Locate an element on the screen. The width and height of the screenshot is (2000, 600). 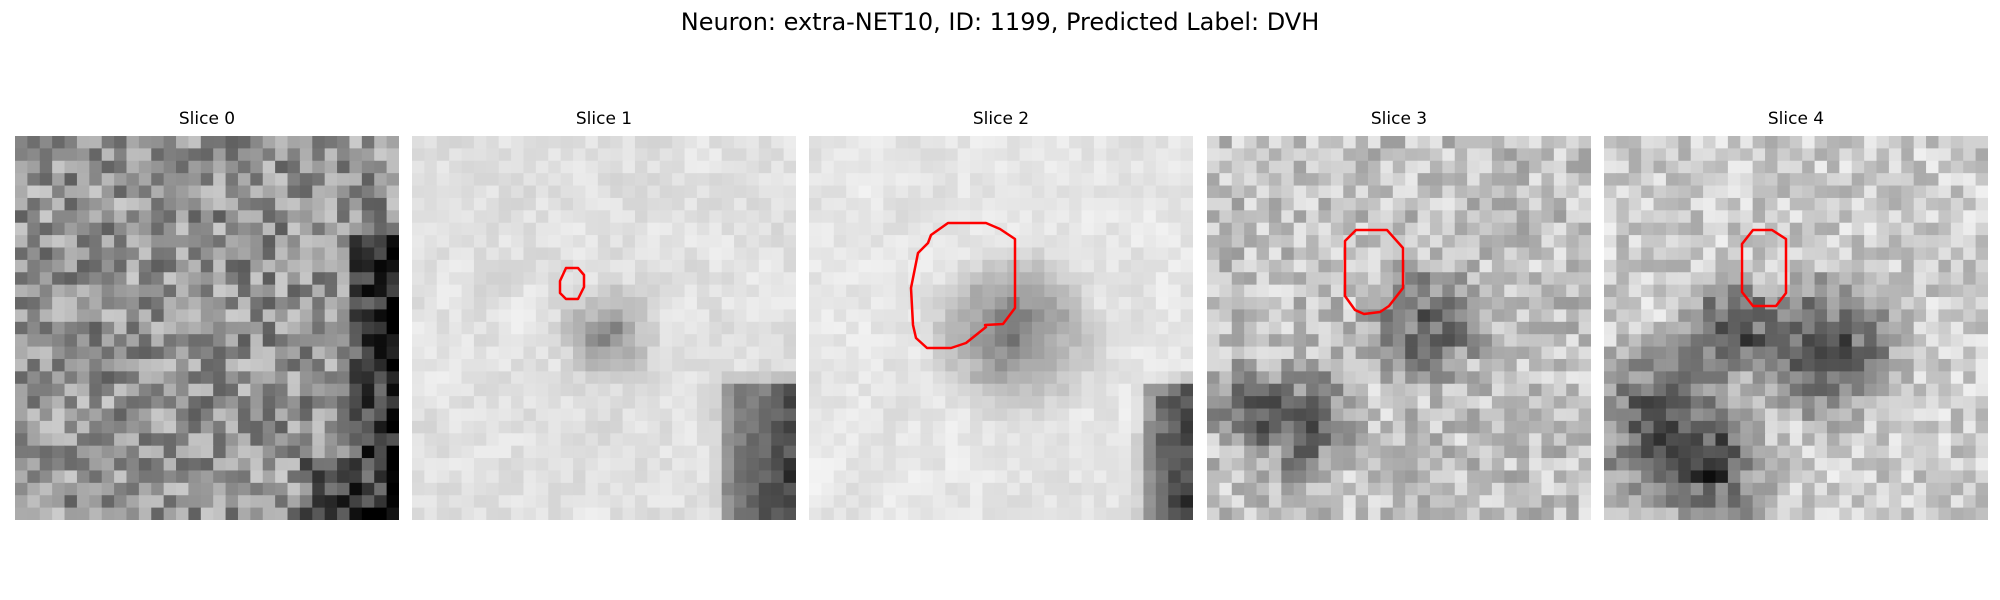
slice-title: Slice 2 is located at coordinates (1001, 119).